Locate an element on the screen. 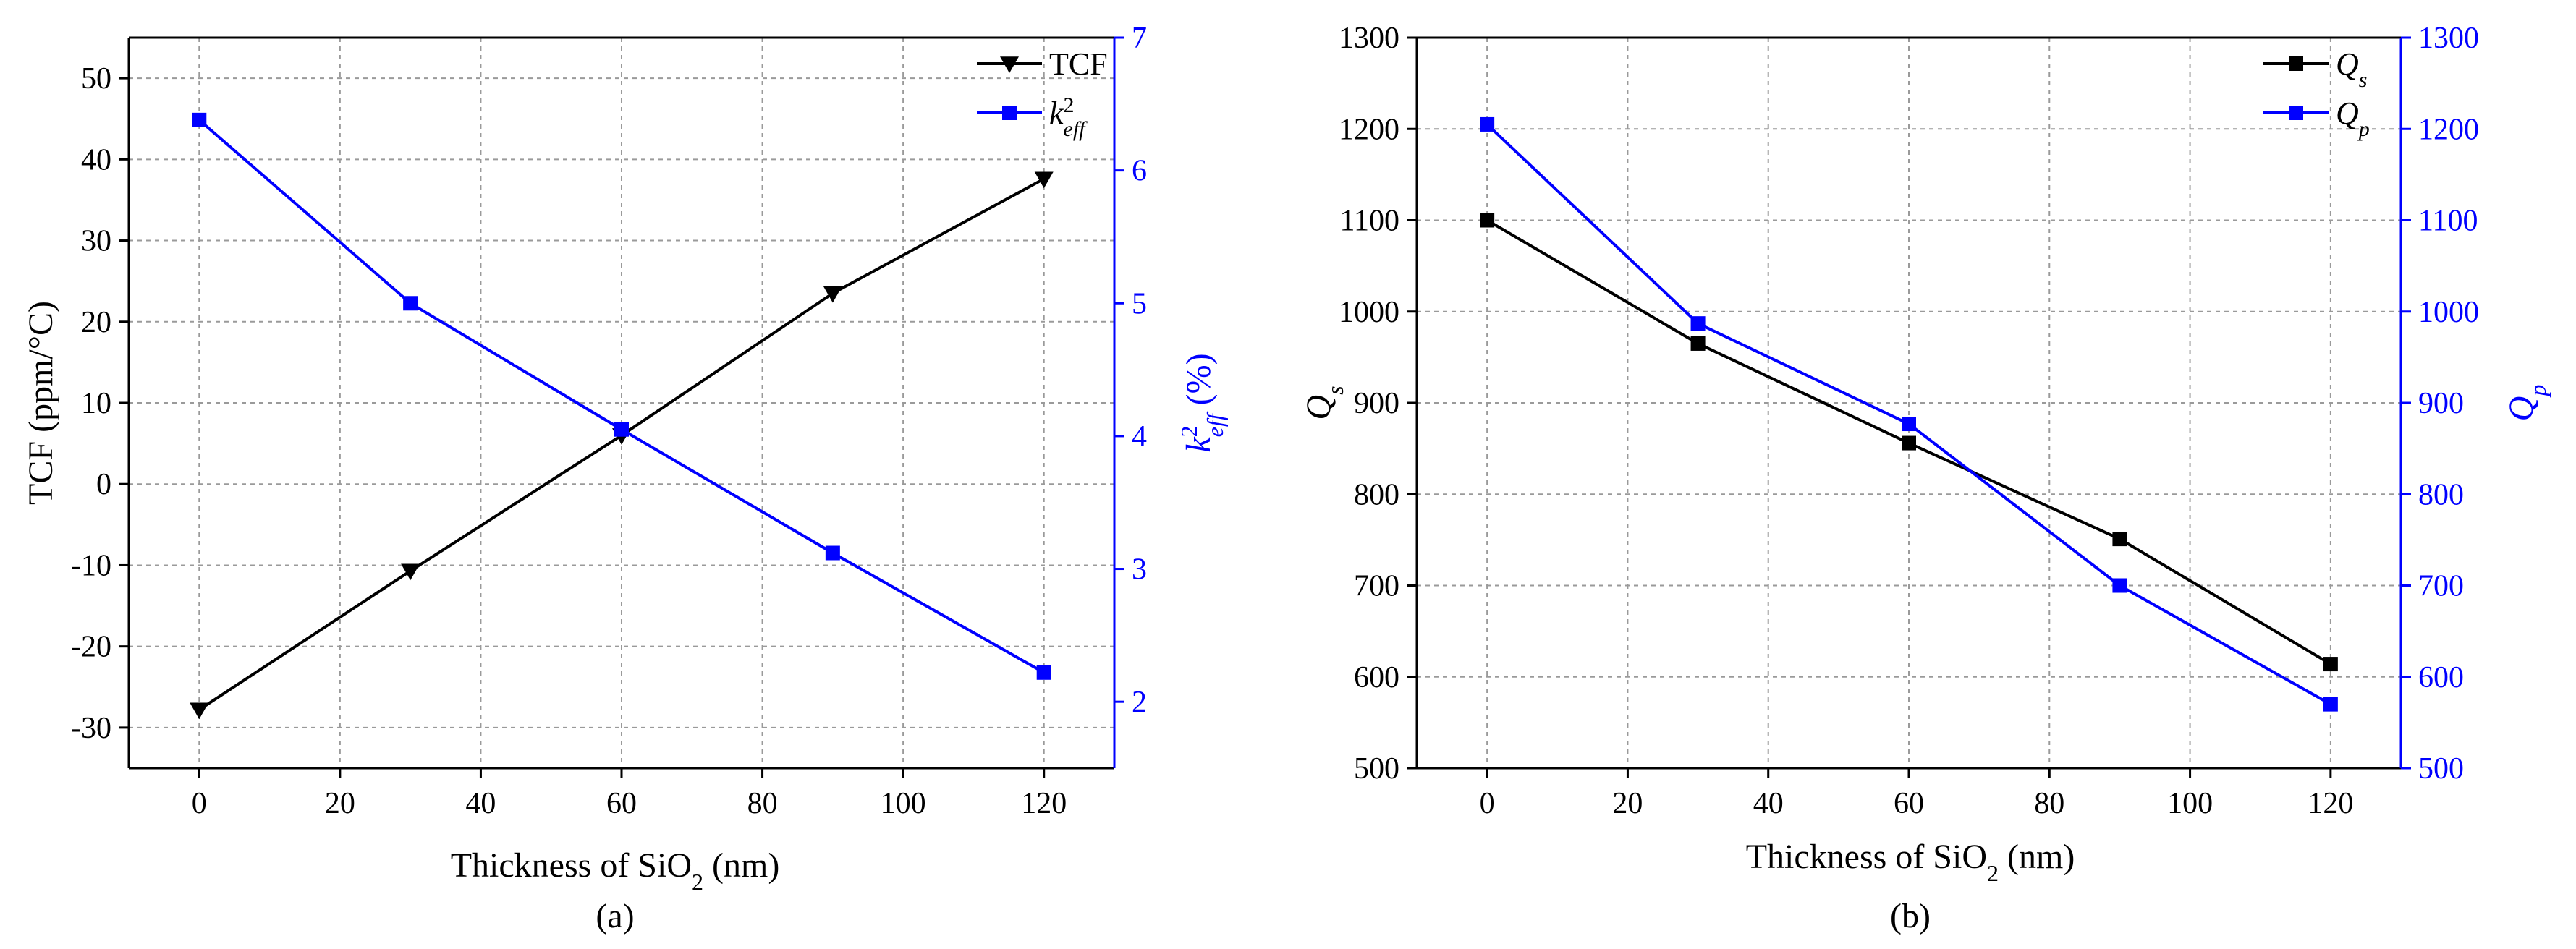  y-left-tick-label: -10 is located at coordinates (91, 565).